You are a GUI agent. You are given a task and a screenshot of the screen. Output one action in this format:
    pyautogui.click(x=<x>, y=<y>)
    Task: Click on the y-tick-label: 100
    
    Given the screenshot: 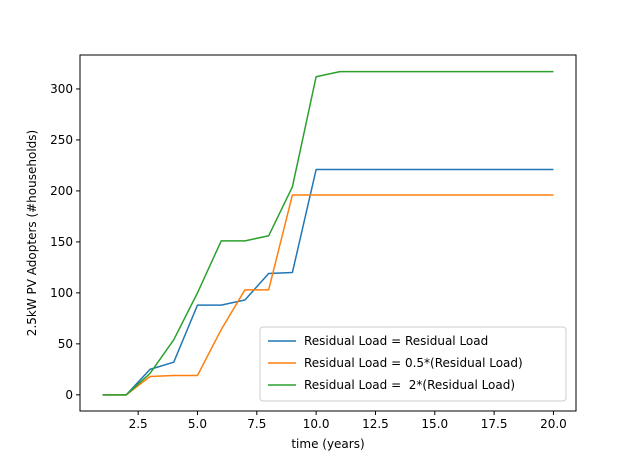 What is the action you would take?
    pyautogui.click(x=61, y=293)
    